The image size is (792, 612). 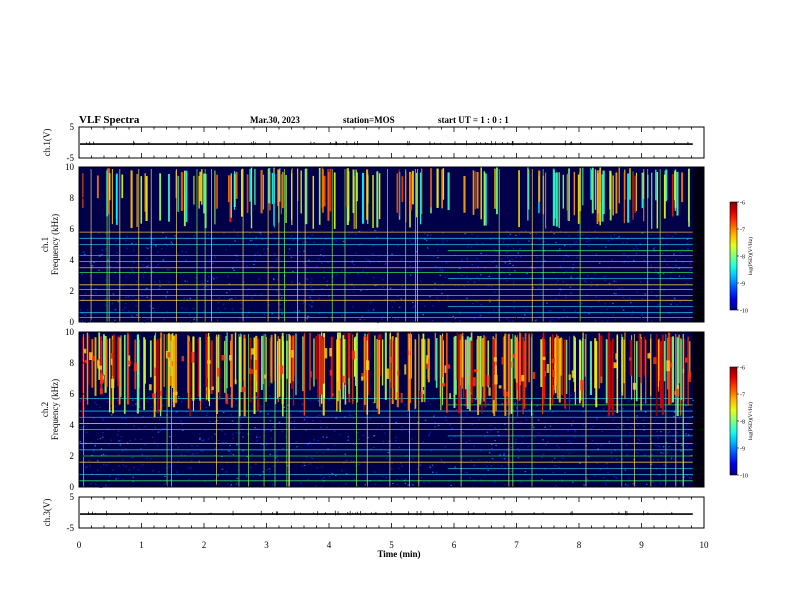 I want to click on station-label: station=MOS, so click(x=369, y=120).